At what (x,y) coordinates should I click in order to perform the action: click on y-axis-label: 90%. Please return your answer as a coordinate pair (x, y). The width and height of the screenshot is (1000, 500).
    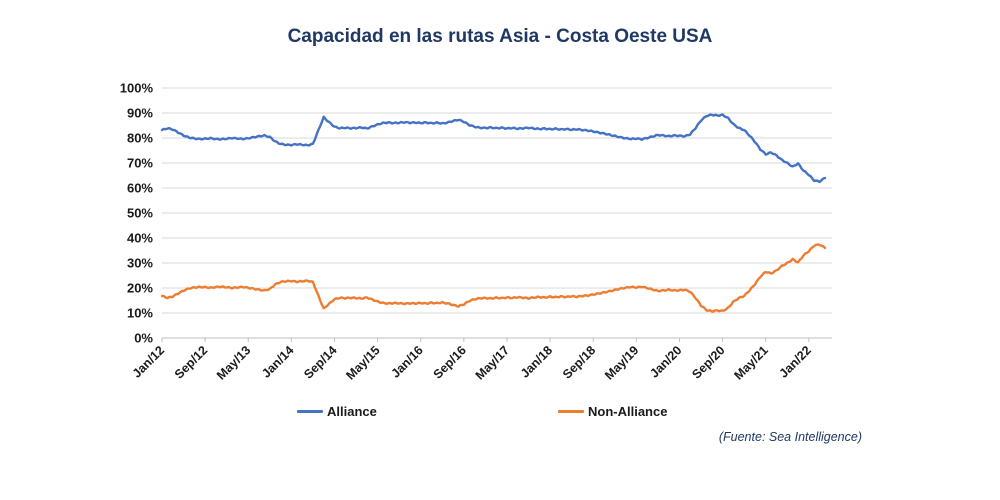
    Looking at the image, I should click on (140, 113).